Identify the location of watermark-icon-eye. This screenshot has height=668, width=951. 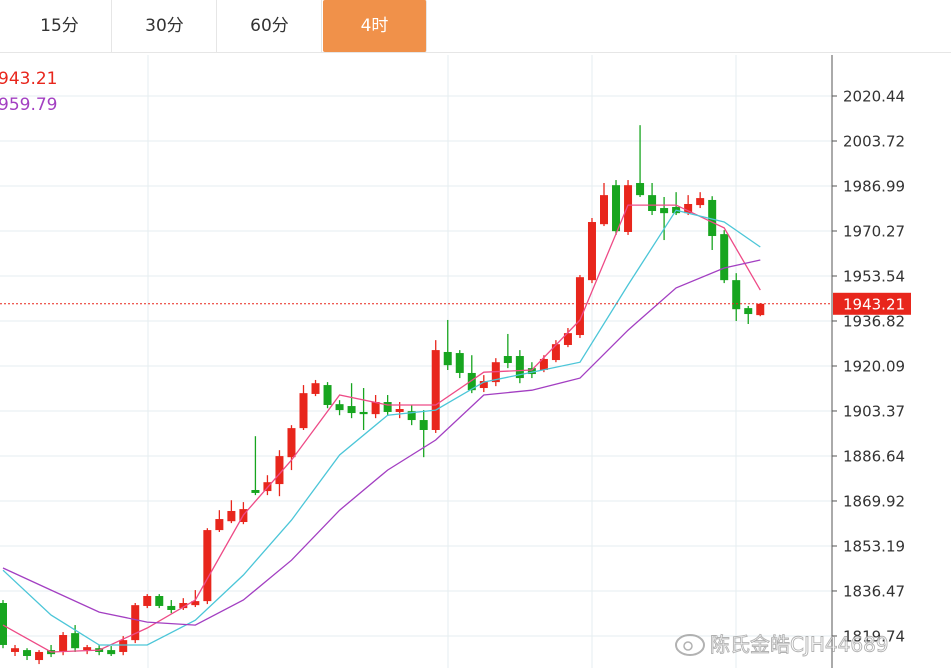
(688, 646).